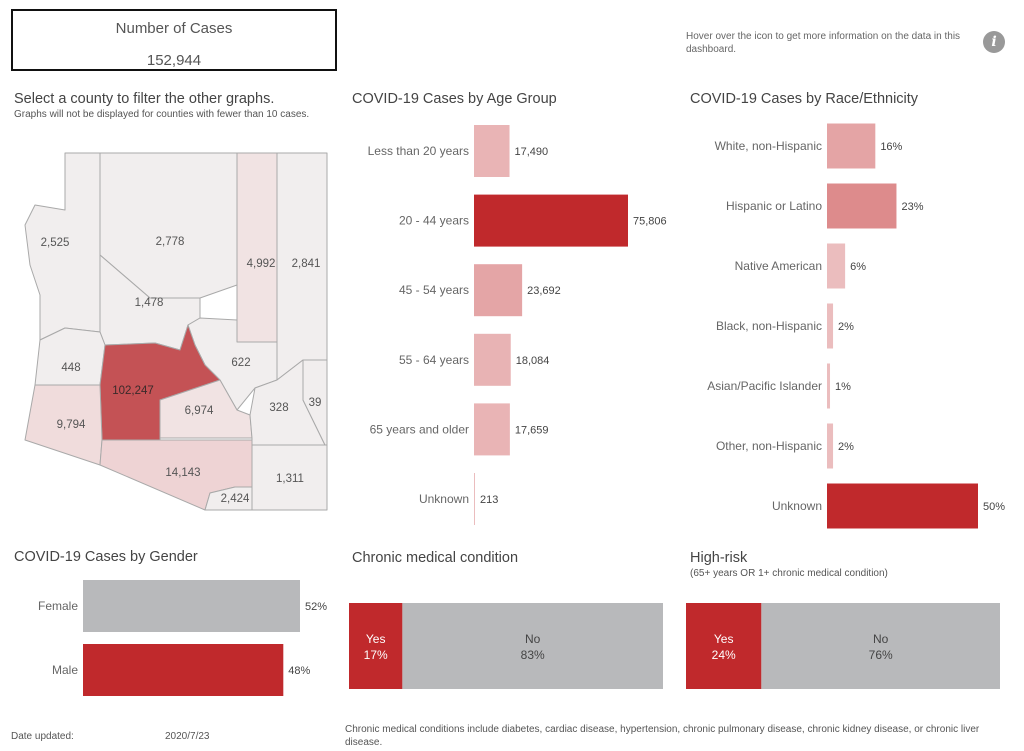 The width and height of the screenshot is (1024, 751). Describe the element at coordinates (774, 206) in the screenshot. I see `bar-label: Hispanic or Latino` at that location.